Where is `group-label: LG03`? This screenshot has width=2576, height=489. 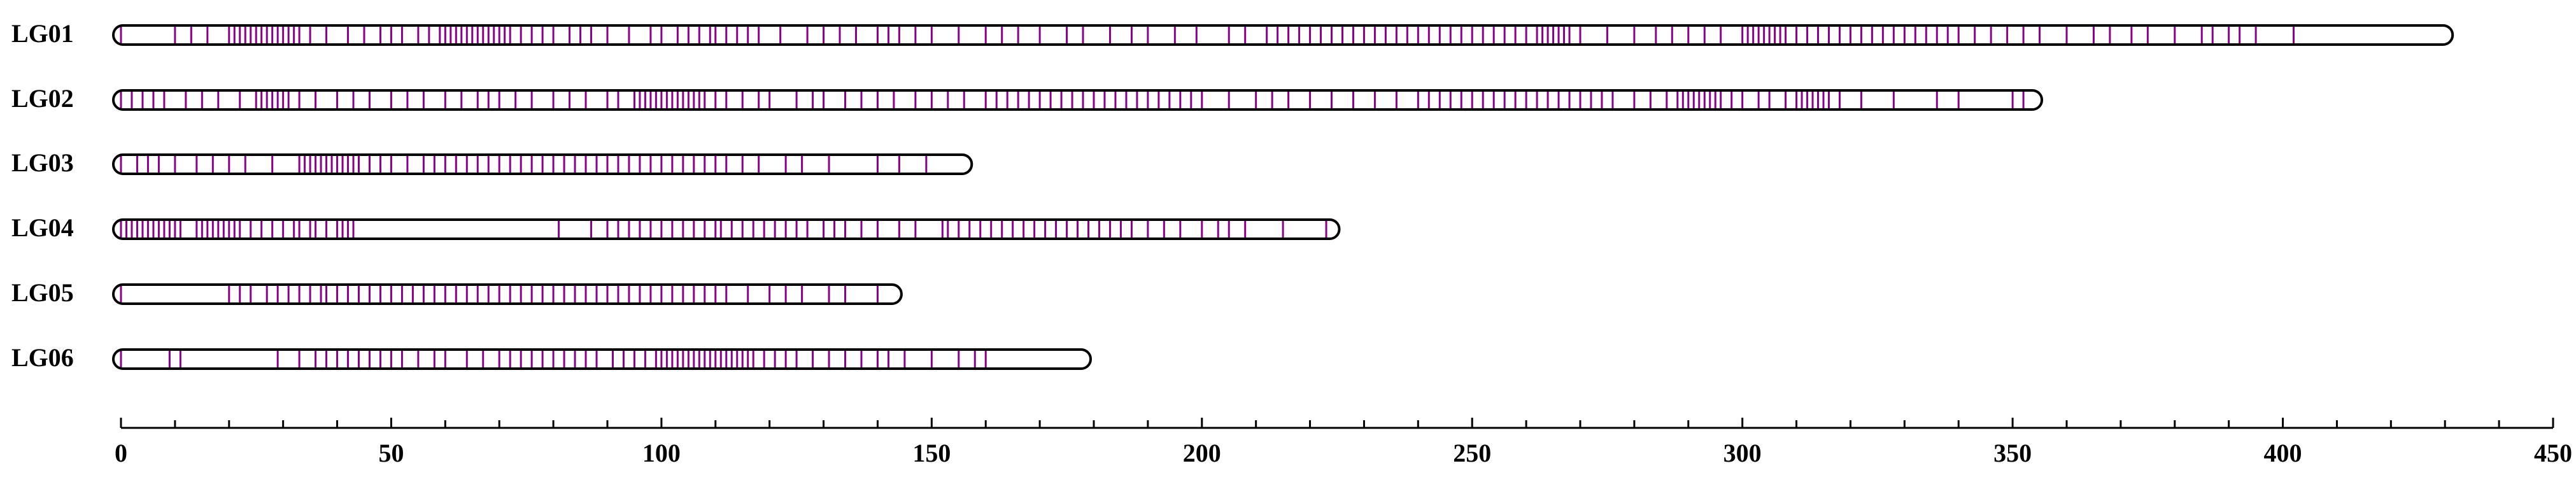 group-label: LG03 is located at coordinates (42, 162).